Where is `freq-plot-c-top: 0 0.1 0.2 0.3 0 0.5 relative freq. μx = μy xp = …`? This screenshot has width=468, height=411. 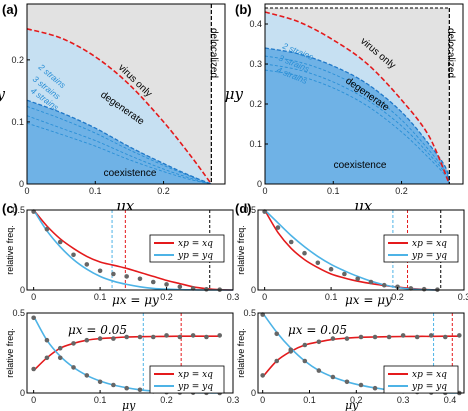 freq-plot-c-top: 0 0.1 0.2 0.3 0 0.5 relative freq. μx = μy xp = … is located at coordinates (122, 256).